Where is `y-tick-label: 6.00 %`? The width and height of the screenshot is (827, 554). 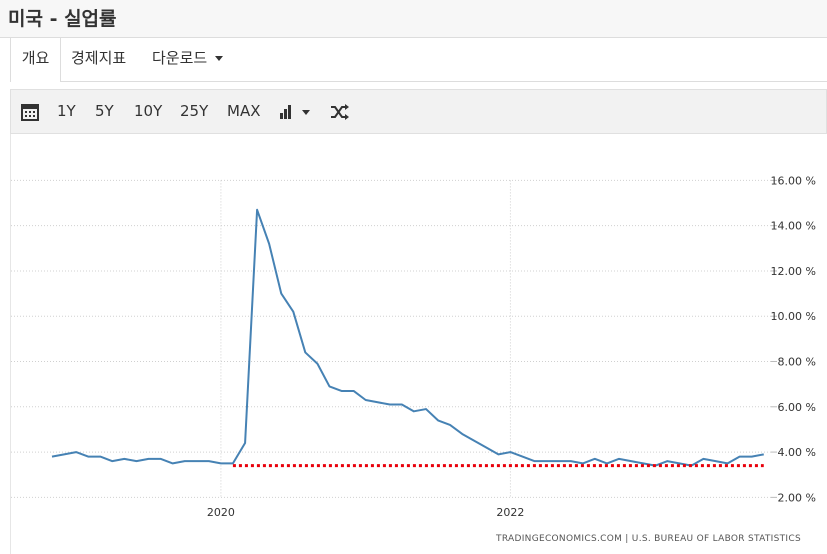 y-tick-label: 6.00 % is located at coordinates (797, 407).